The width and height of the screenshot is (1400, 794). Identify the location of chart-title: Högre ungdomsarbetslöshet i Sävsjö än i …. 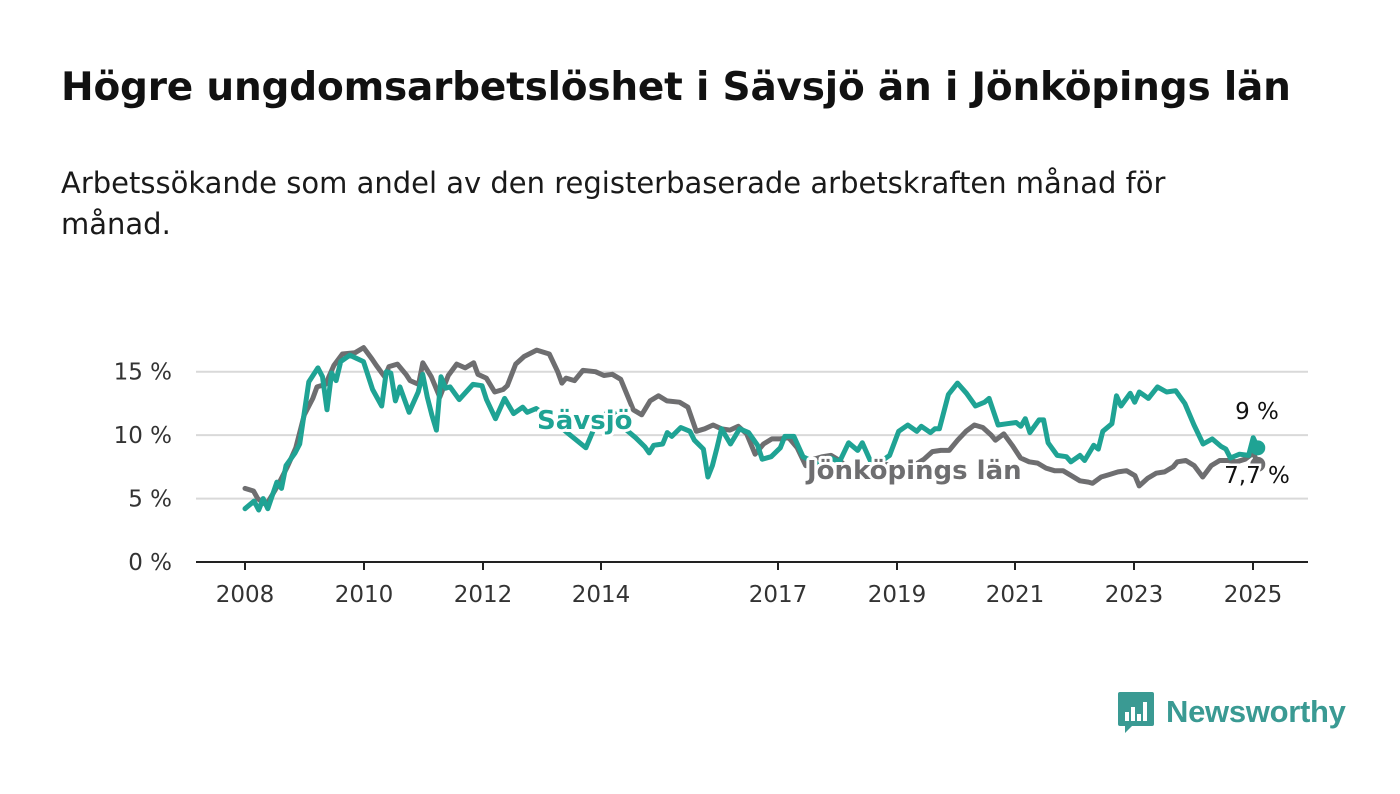
(676, 87).